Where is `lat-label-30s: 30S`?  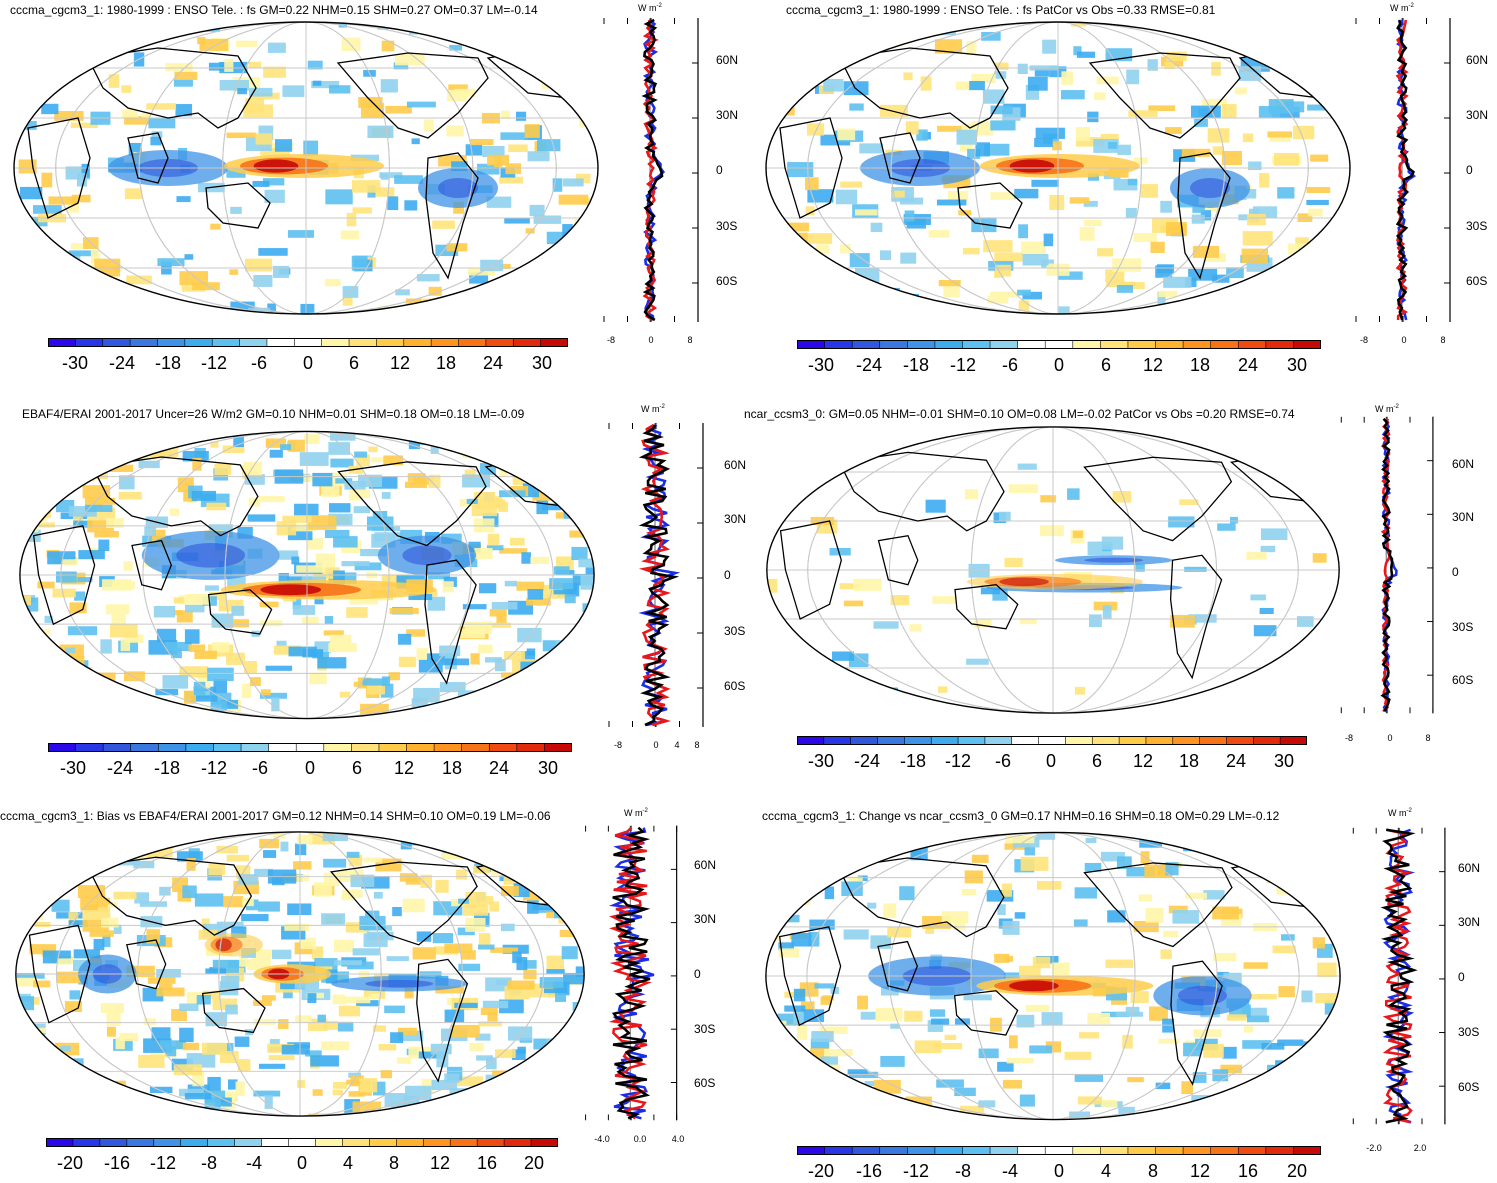 lat-label-30s: 30S is located at coordinates (1462, 627).